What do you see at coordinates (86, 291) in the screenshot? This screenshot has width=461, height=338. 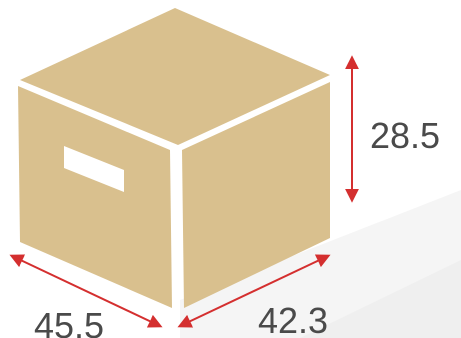 I see `length-arrow` at bounding box center [86, 291].